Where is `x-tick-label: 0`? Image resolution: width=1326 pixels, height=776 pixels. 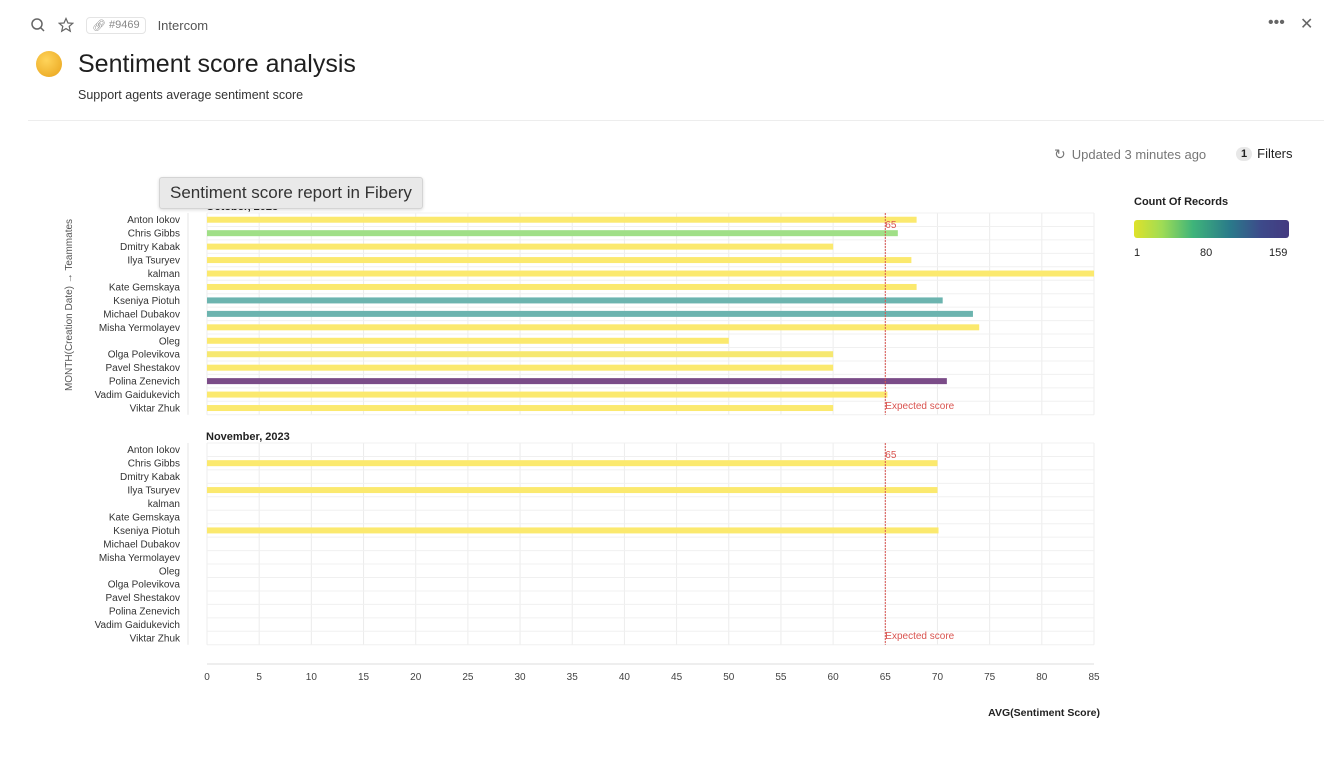 x-tick-label: 0 is located at coordinates (207, 677).